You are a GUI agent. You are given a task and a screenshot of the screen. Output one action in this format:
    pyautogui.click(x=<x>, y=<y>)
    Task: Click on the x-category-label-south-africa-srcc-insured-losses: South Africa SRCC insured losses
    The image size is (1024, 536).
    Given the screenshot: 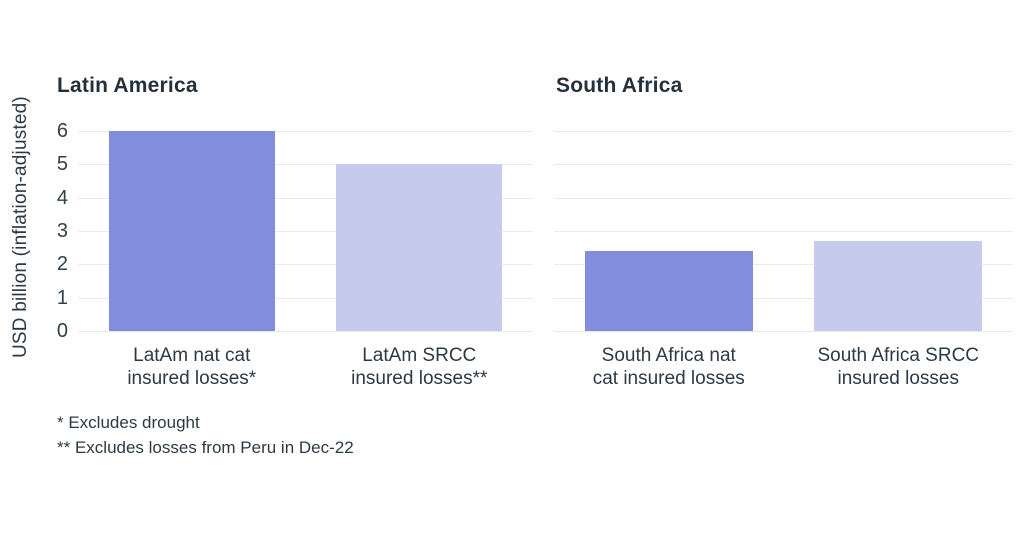 What is the action you would take?
    pyautogui.click(x=896, y=367)
    